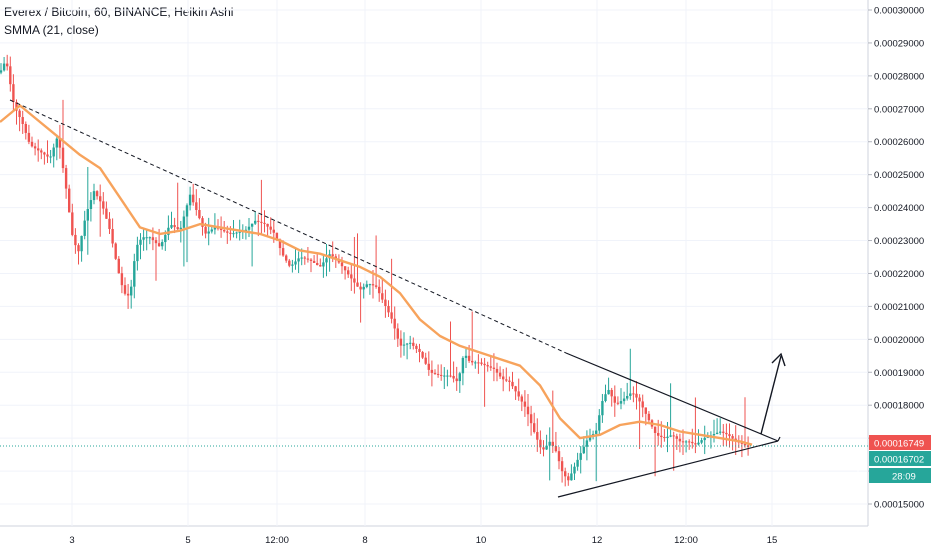  I want to click on y-tick-label: 0.00026000, so click(899, 142).